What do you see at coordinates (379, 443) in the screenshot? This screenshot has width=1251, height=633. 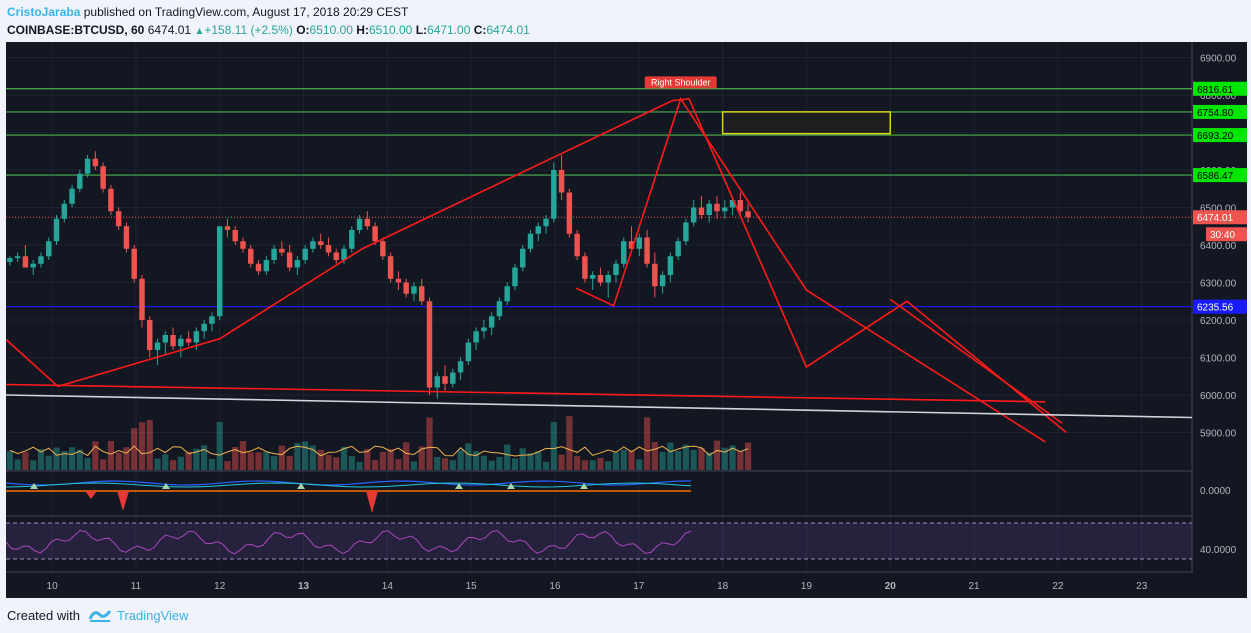 I see `volume-bars` at bounding box center [379, 443].